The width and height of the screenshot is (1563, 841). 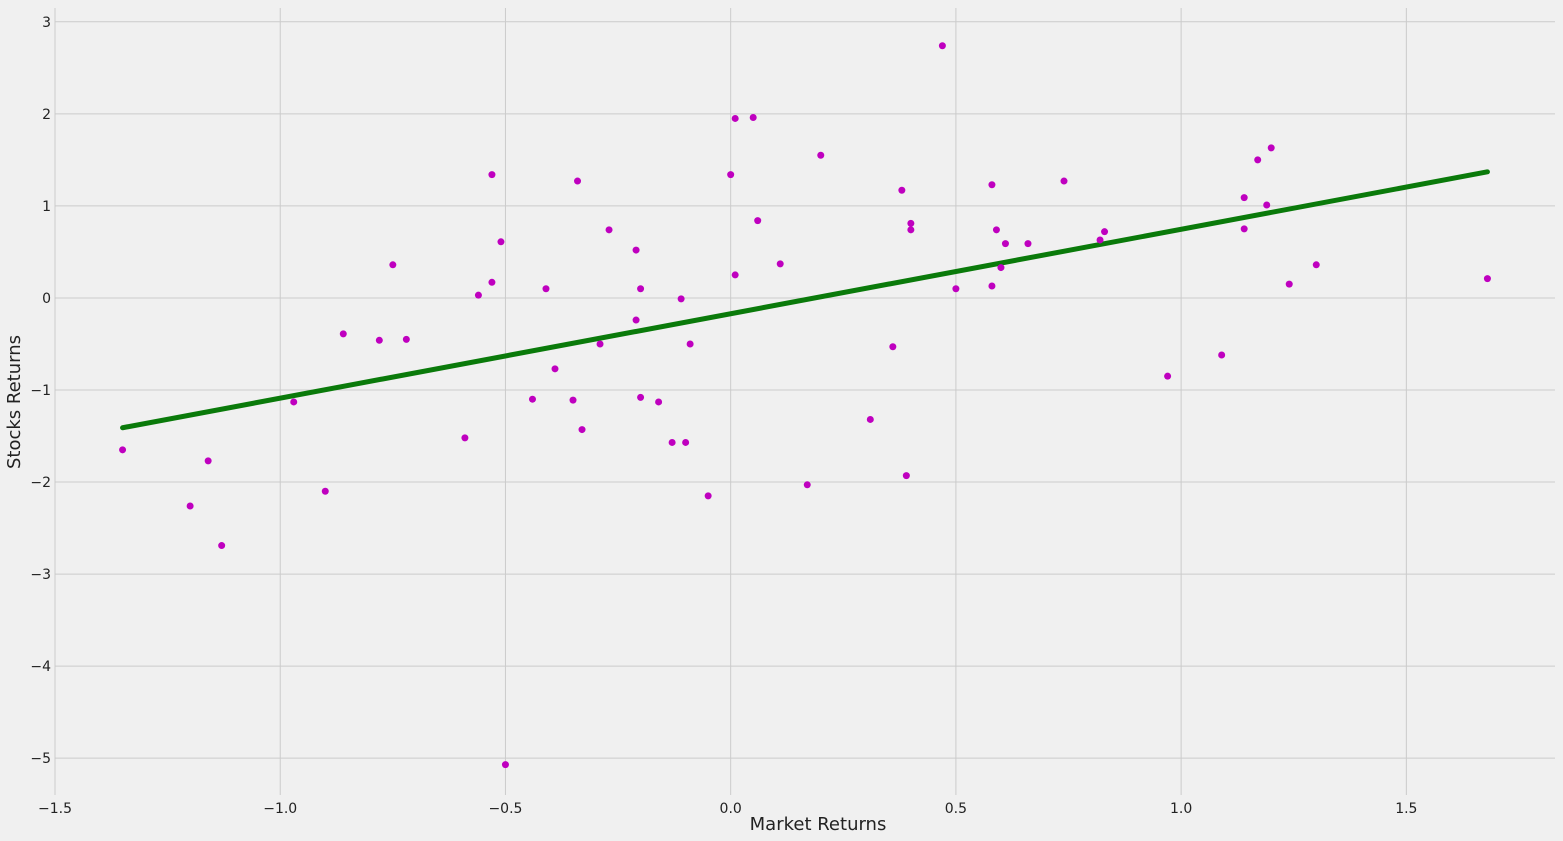 I want to click on x-tick-label: −1.0, so click(x=280, y=809).